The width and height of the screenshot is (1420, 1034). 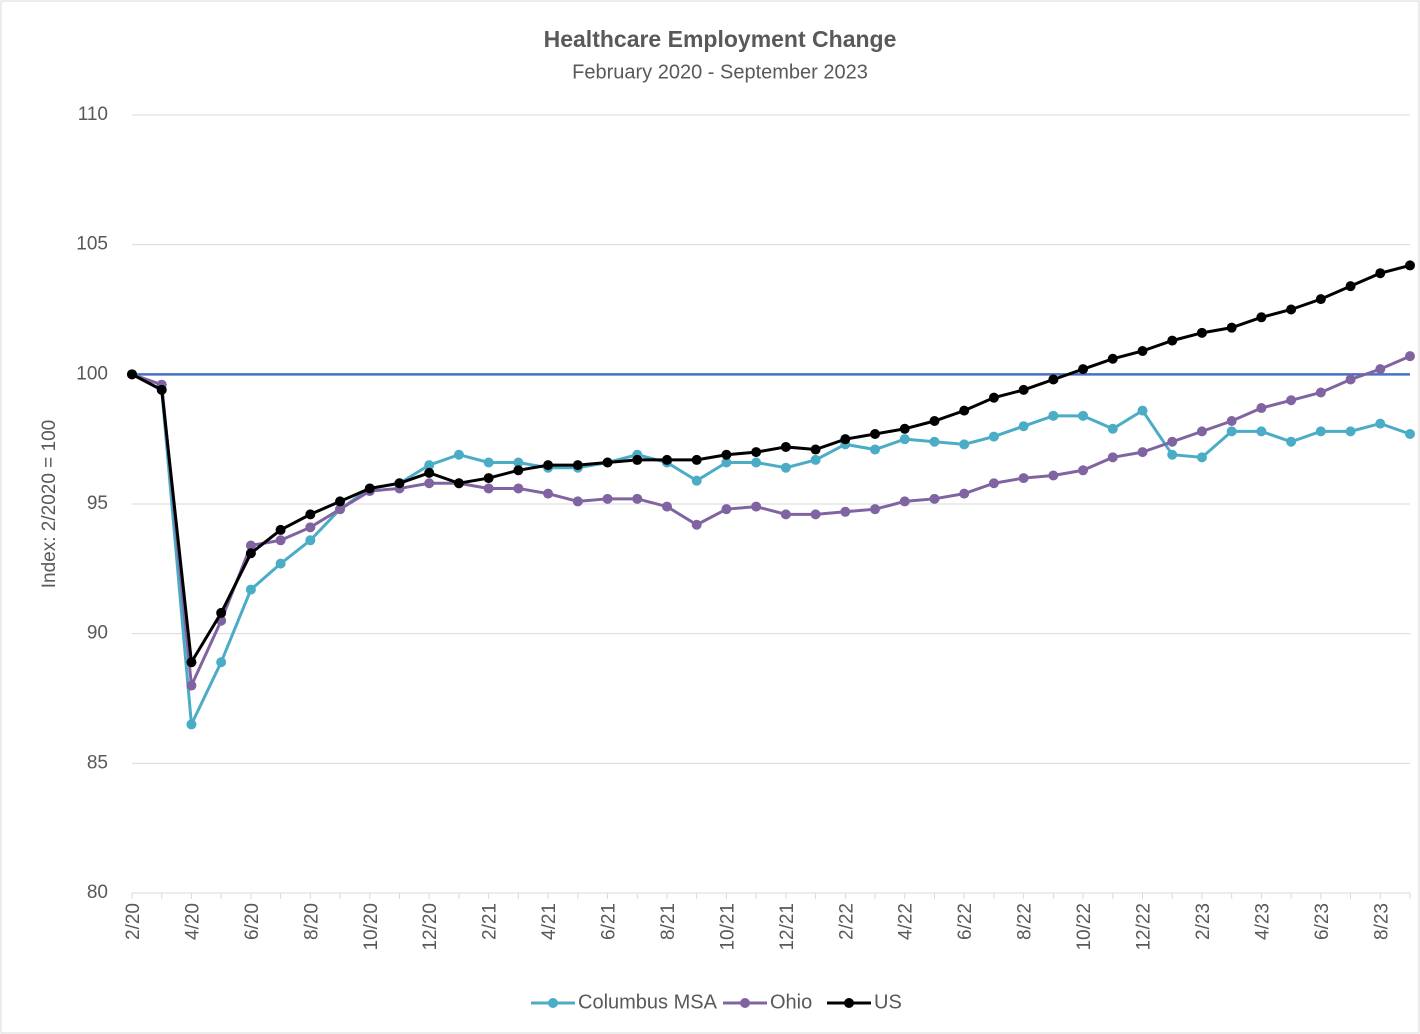 I want to click on x-tick-label: 10/22, so click(x=1084, y=927).